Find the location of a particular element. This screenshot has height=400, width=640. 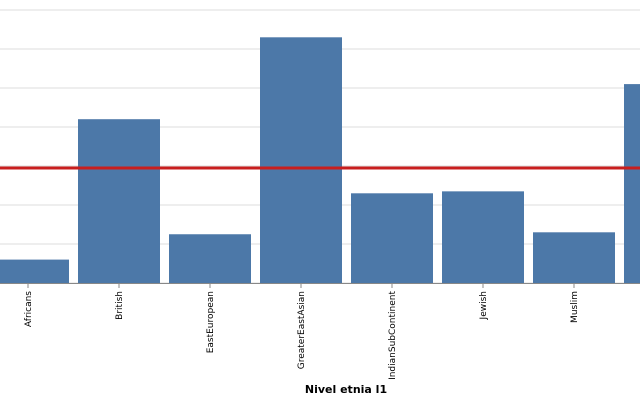

x-tick-label: IndianSubContinent is located at coordinates (393, 335).